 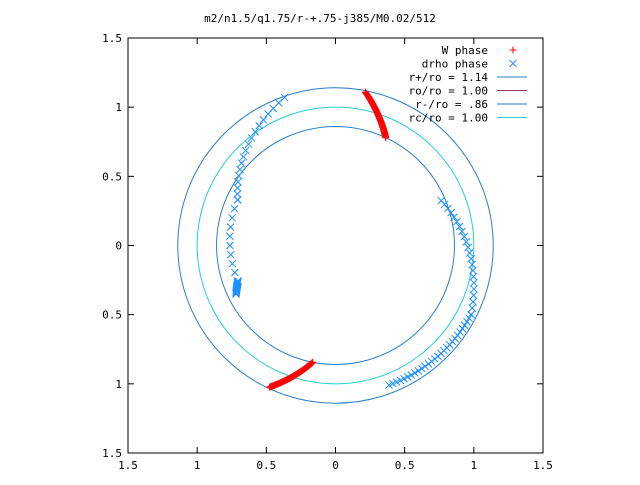 I want to click on x-tick-label-0: 1.5, so click(x=128, y=465).